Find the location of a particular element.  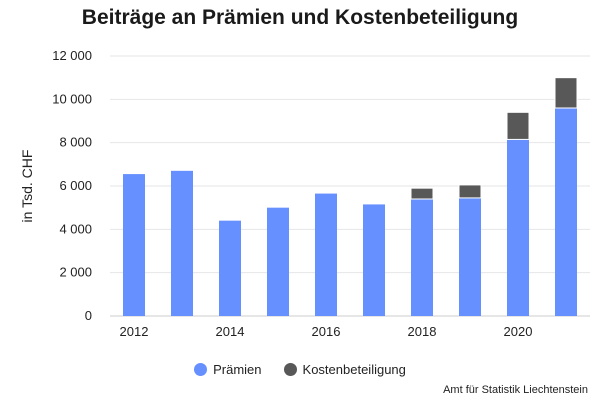

bar-praemien-2013 is located at coordinates (182, 243).